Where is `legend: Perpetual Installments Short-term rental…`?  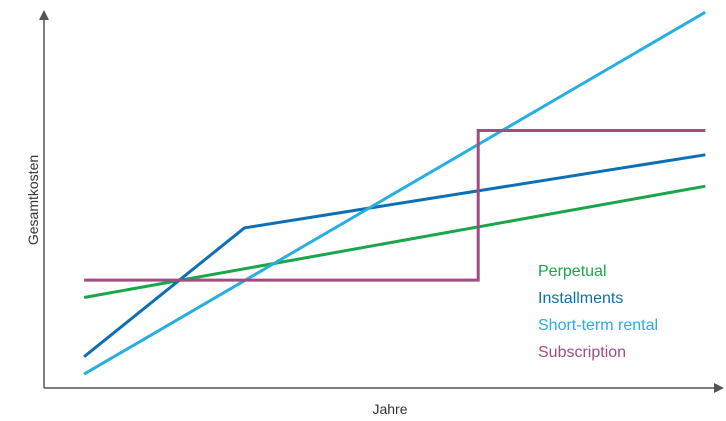
legend: Perpetual Installments Short-term rental… is located at coordinates (598, 312).